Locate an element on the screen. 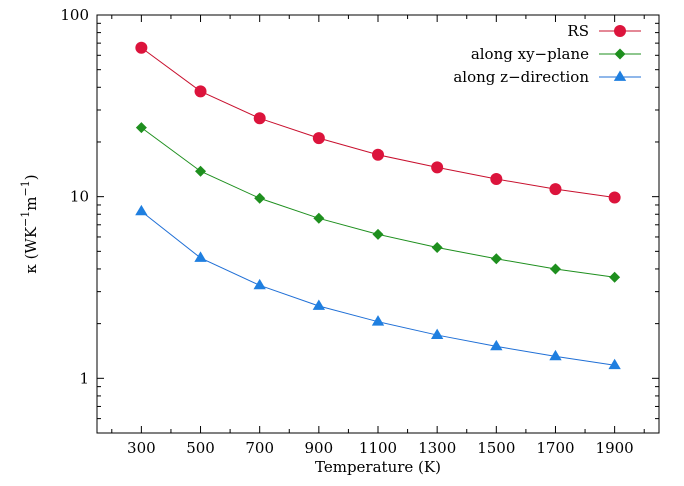 The image size is (684, 486). y-tick-label: 100 is located at coordinates (74, 15).